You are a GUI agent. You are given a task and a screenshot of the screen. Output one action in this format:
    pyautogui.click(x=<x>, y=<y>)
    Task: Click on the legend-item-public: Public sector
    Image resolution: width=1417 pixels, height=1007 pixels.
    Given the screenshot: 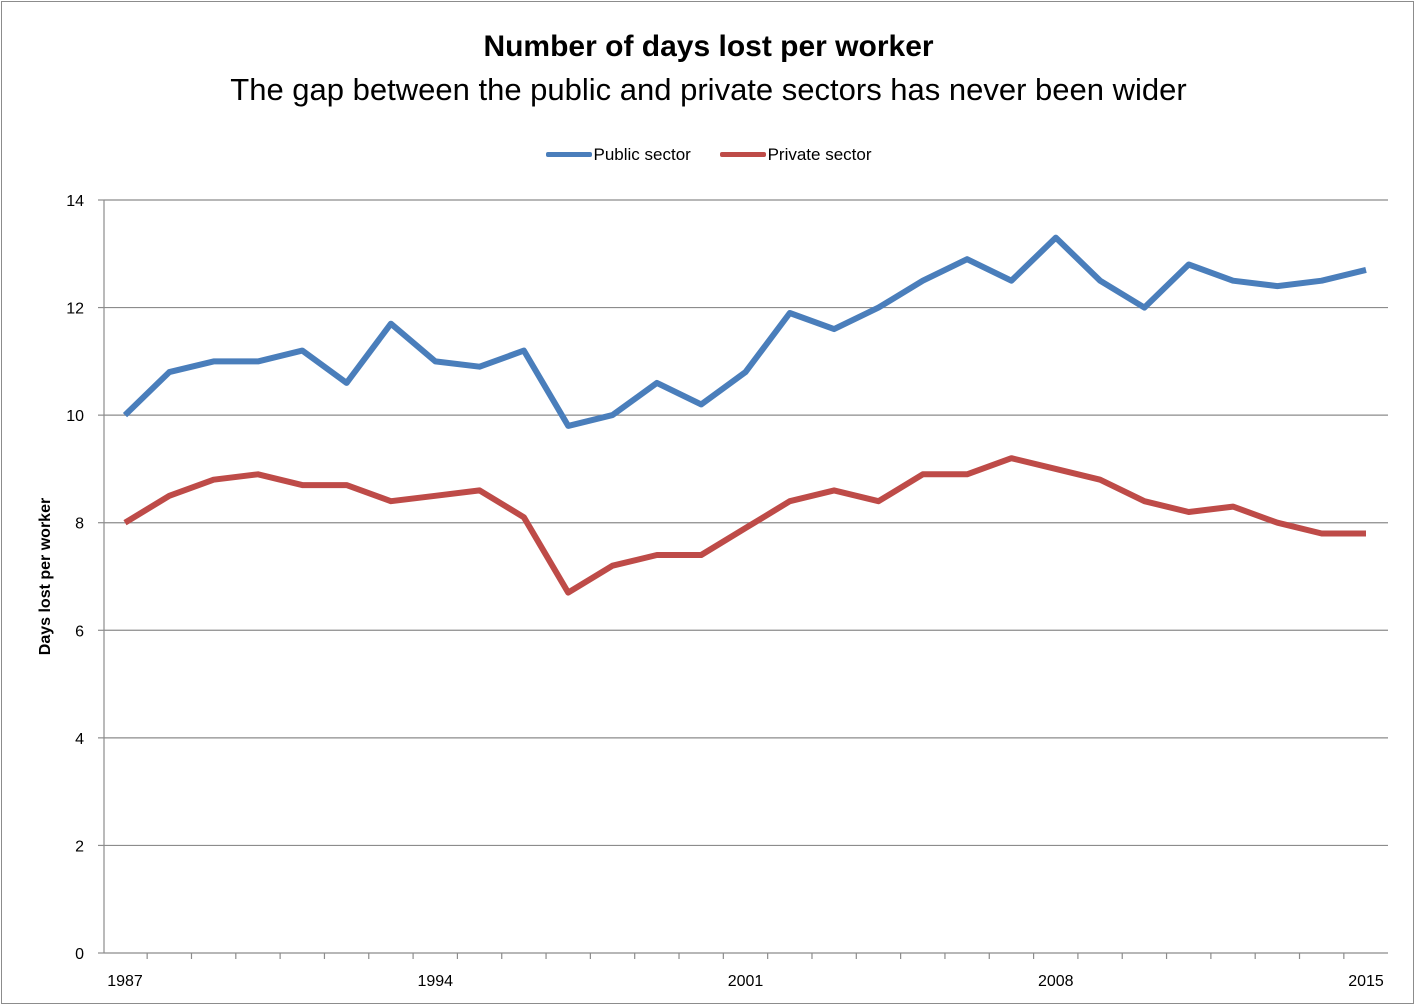 What is the action you would take?
    pyautogui.click(x=618, y=154)
    